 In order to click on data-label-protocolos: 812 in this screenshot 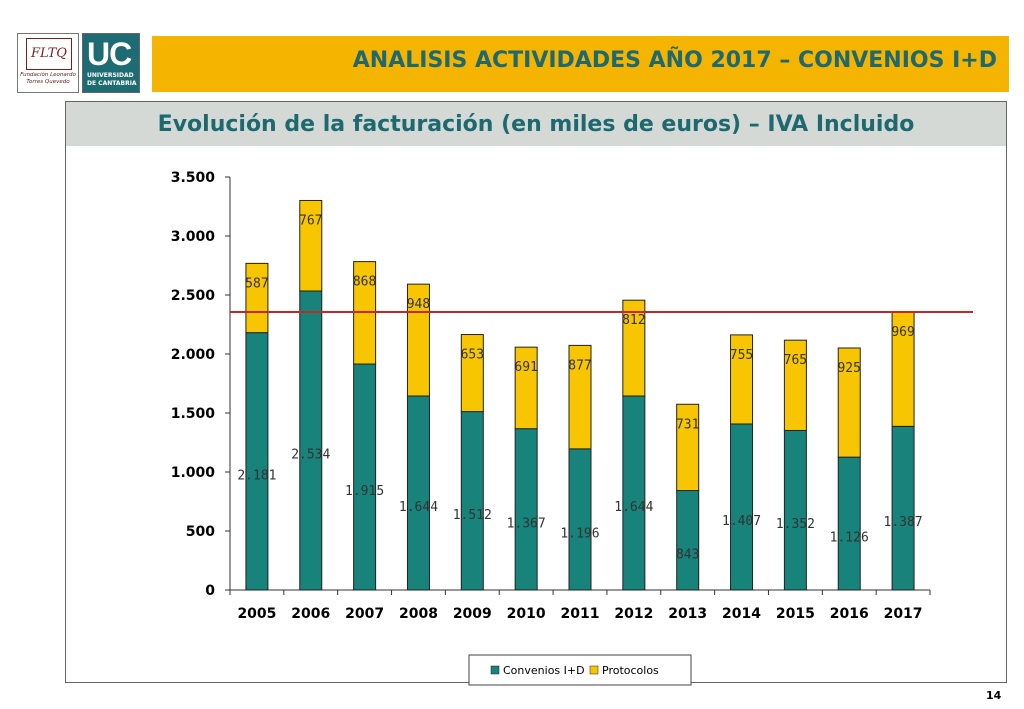, I will do `click(633, 320)`.